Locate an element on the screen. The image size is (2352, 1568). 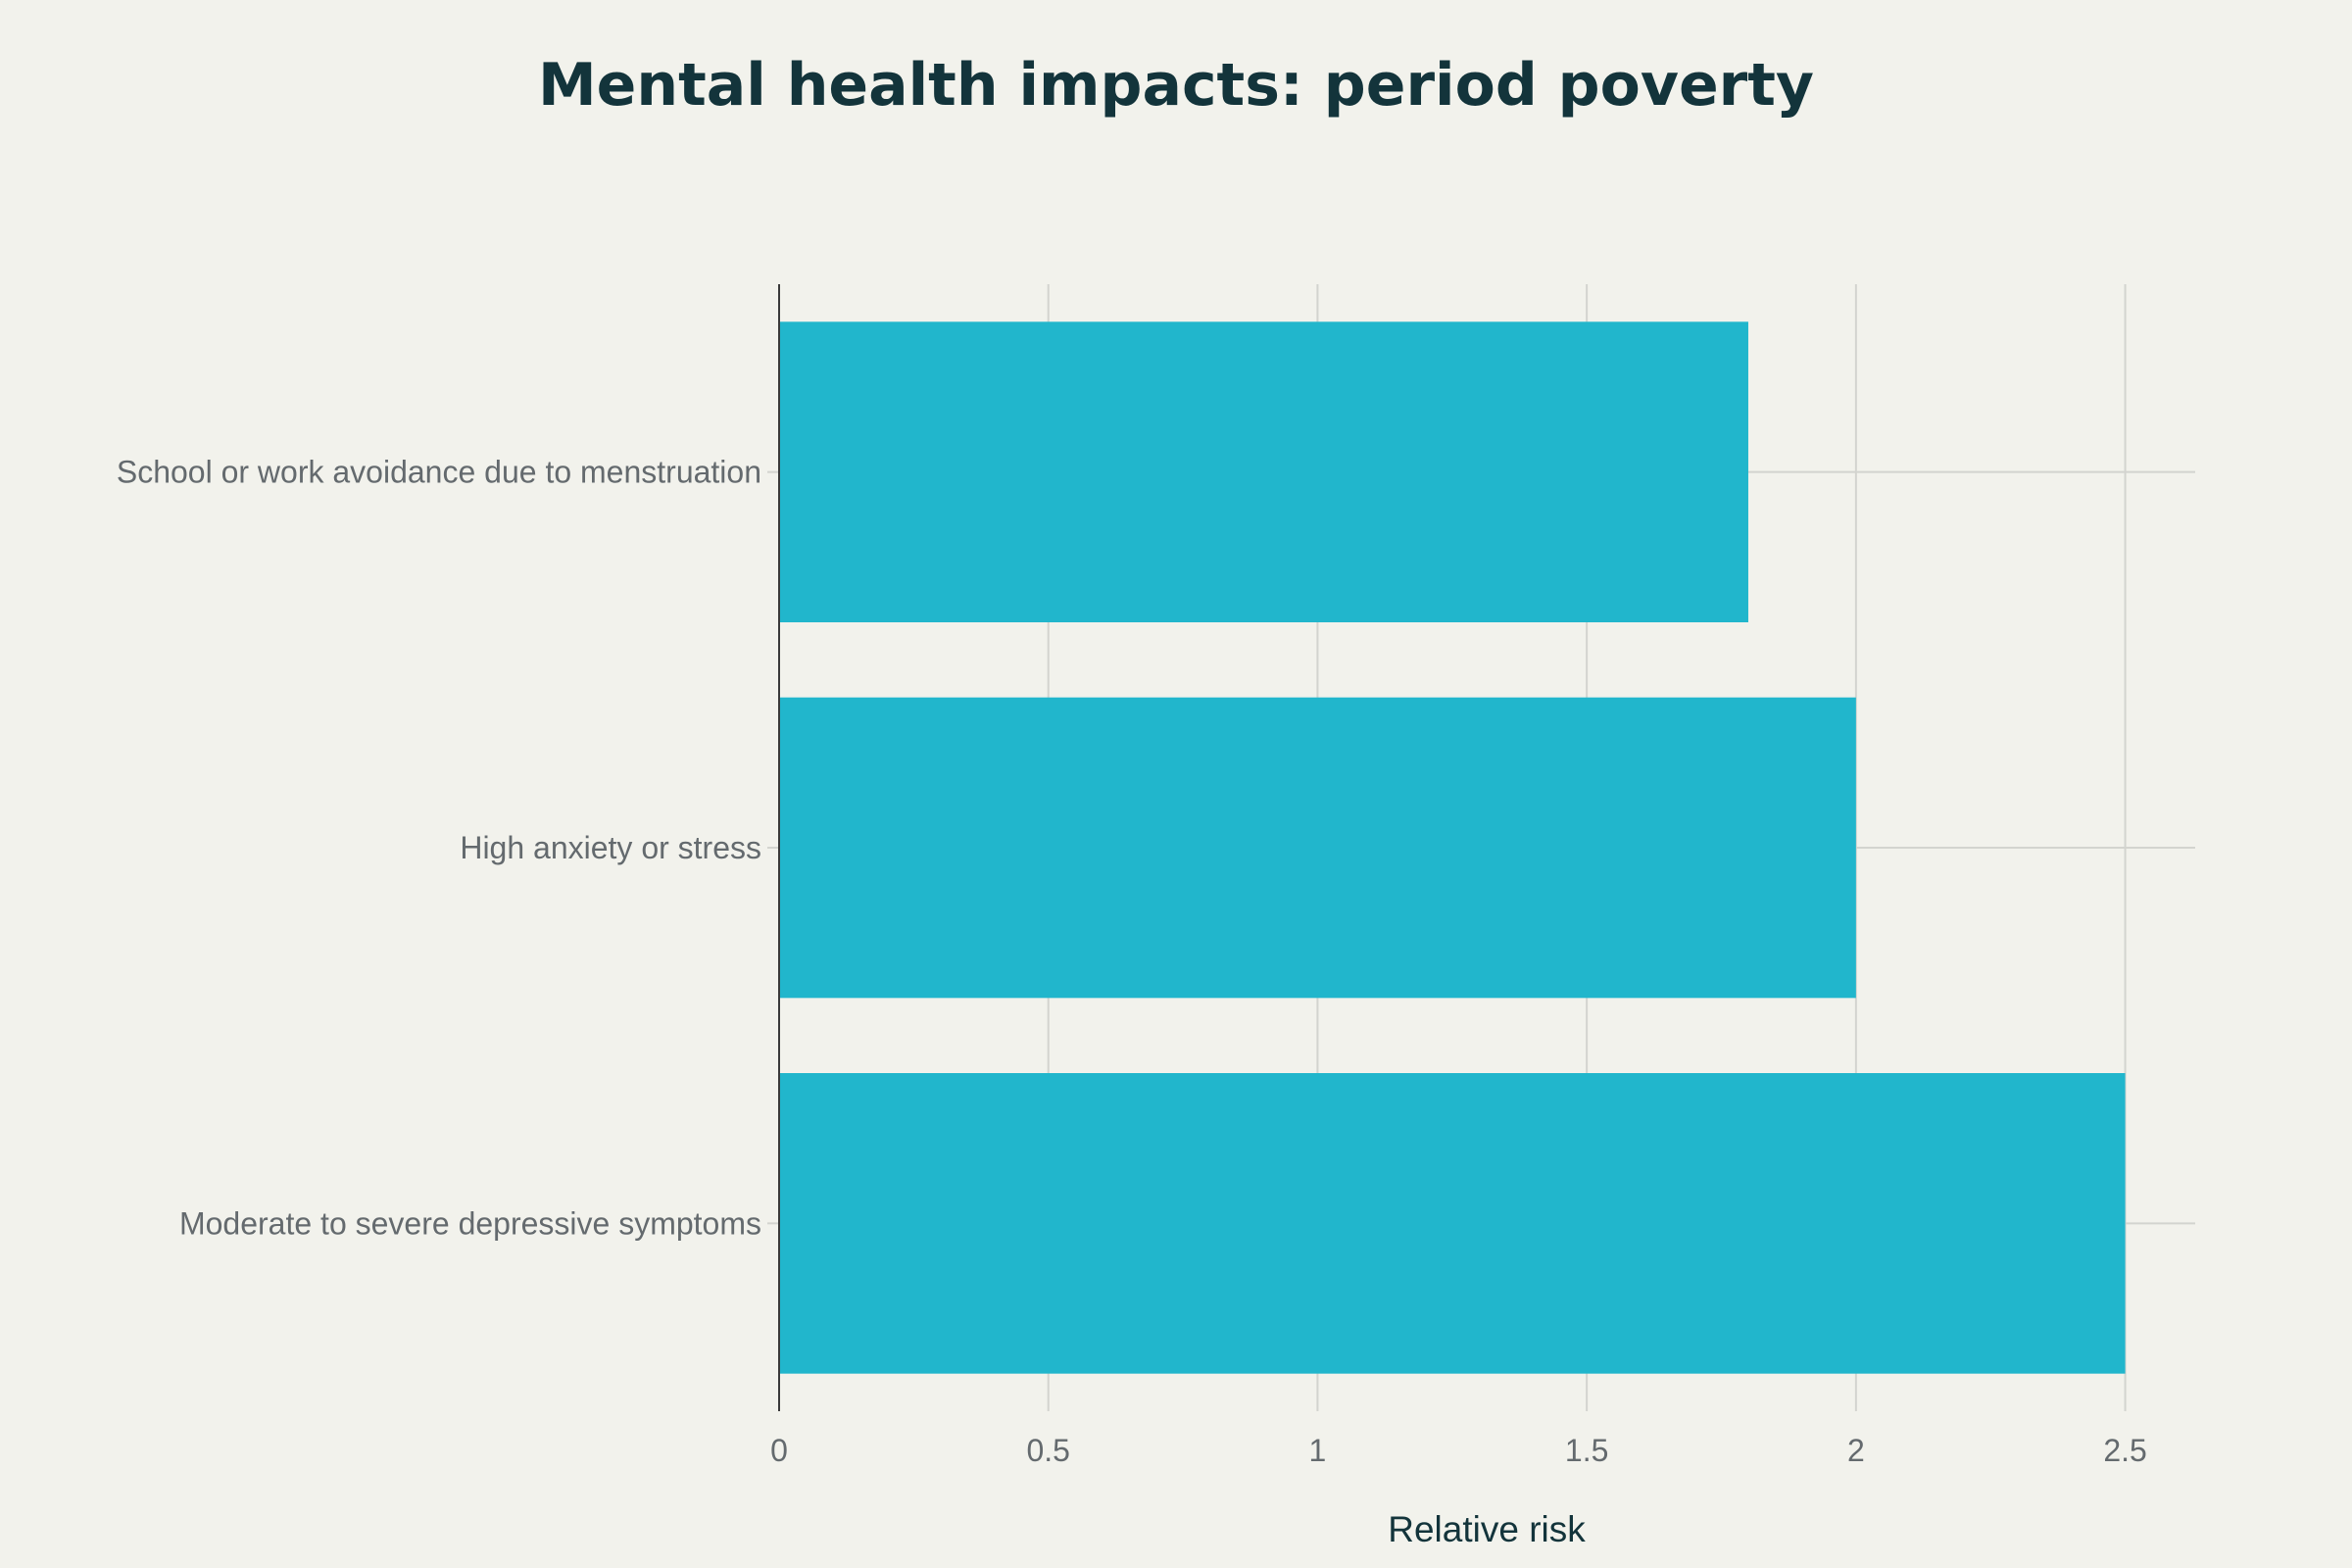
x-tick-label: 2.5 is located at coordinates (2124, 1450).